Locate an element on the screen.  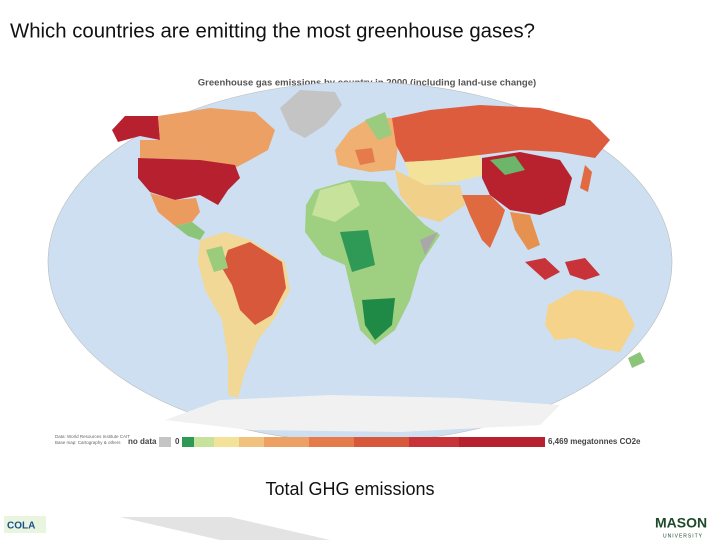
mongolia is located at coordinates (507, 165).